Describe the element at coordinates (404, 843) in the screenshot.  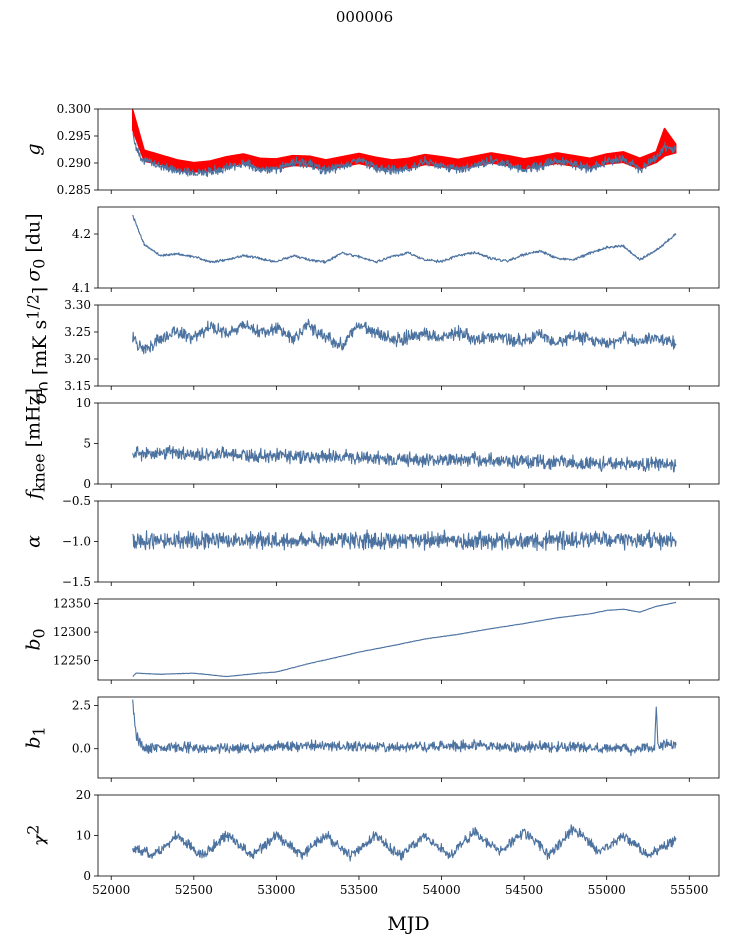
I see `series-line-chi2` at that location.